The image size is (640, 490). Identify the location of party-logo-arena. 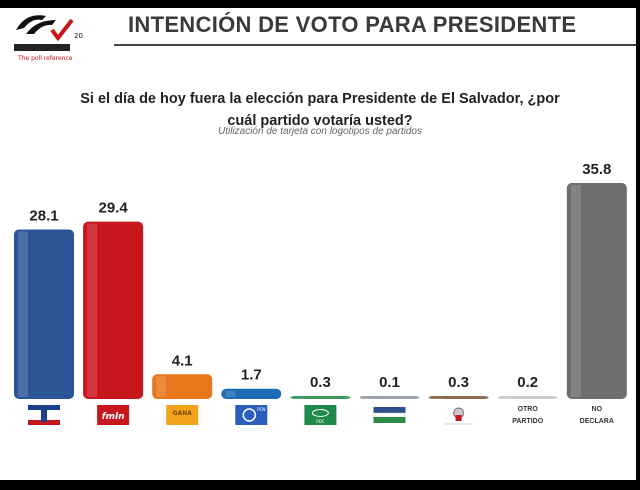
(44, 415).